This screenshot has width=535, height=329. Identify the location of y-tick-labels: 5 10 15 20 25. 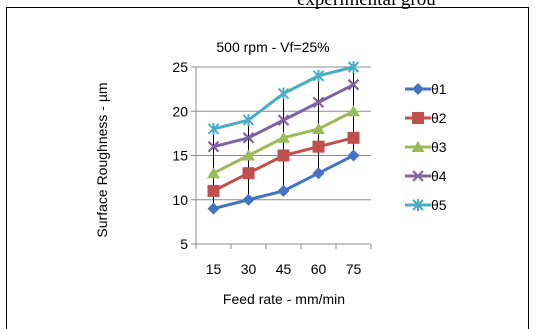
(180, 155).